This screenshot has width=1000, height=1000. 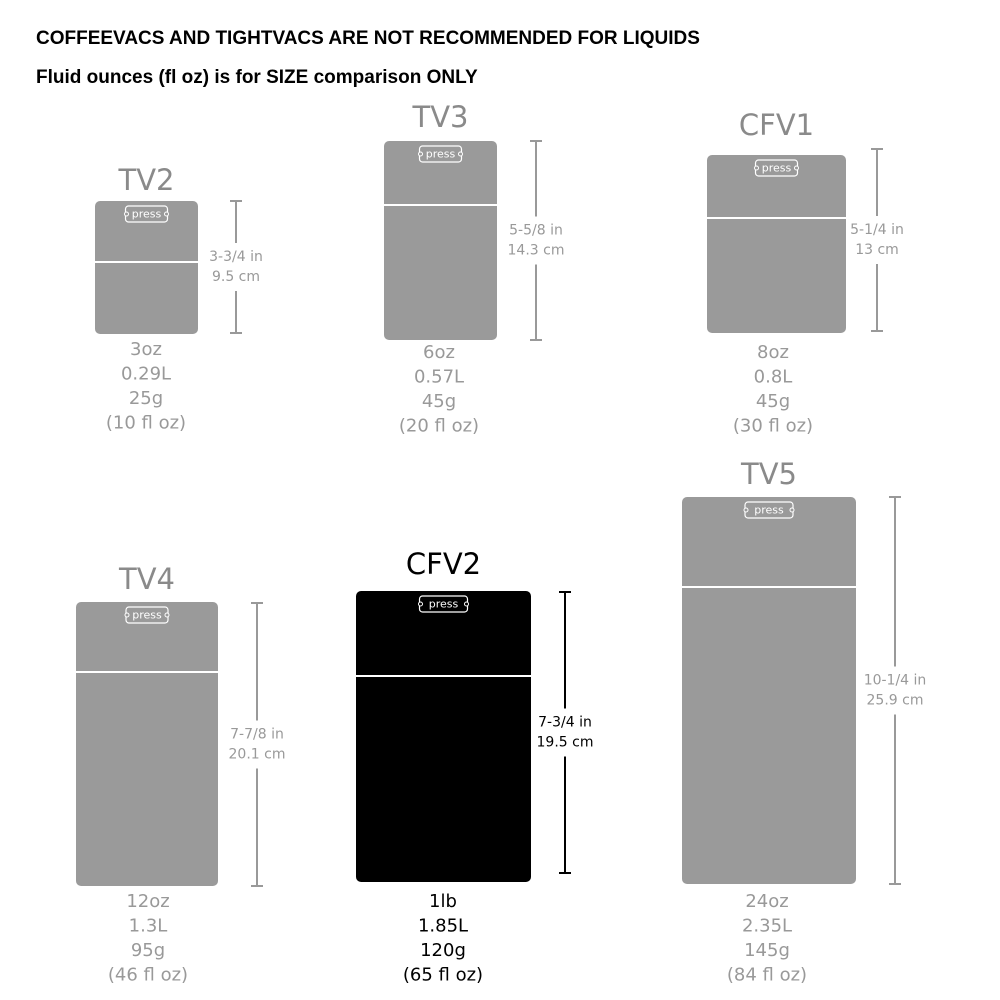 I want to click on height-inches: 10-1/4 in, so click(x=895, y=681).